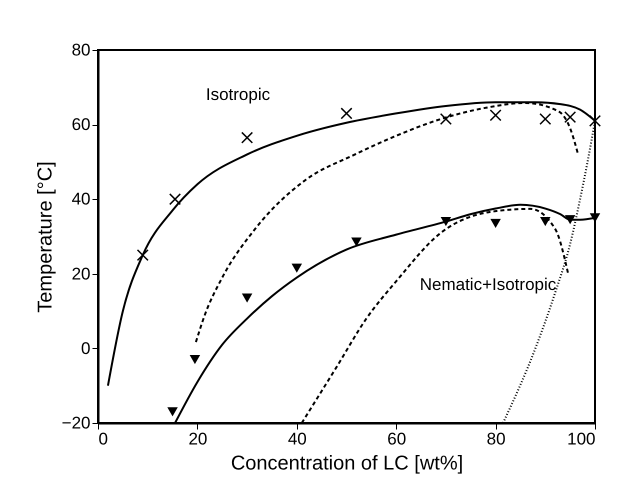 This screenshot has height=495, width=628. I want to click on x-tick-label: 100, so click(581, 439).